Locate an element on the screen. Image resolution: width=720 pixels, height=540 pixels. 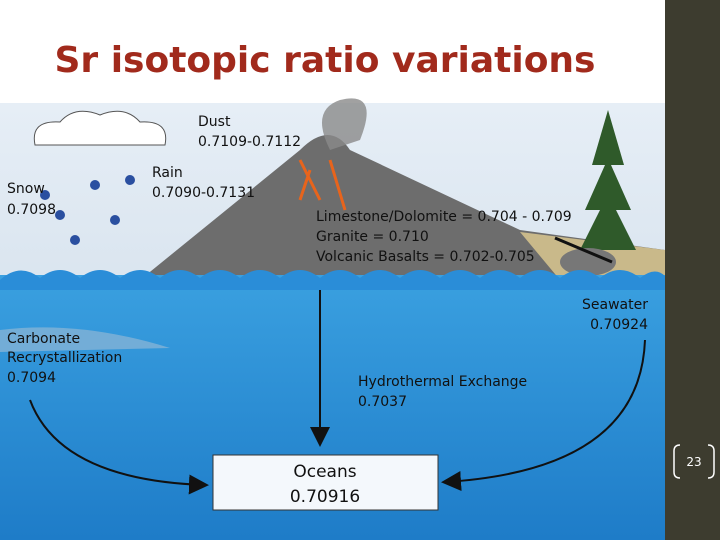
label: Snow is located at coordinates (26, 189).